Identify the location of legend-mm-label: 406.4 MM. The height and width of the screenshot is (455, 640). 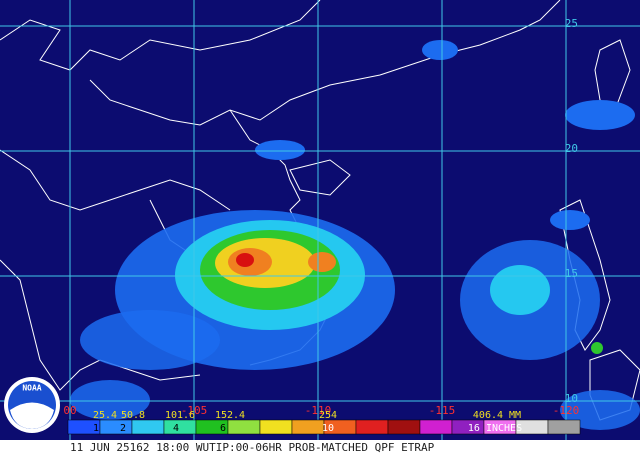
(497, 415).